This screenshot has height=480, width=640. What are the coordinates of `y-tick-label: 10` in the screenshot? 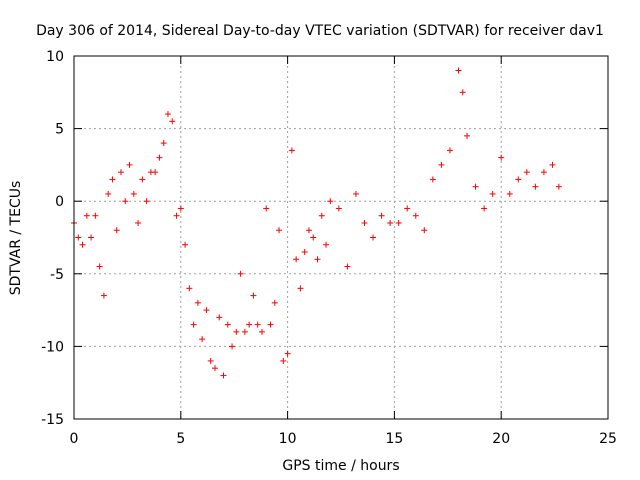 It's located at (55, 57).